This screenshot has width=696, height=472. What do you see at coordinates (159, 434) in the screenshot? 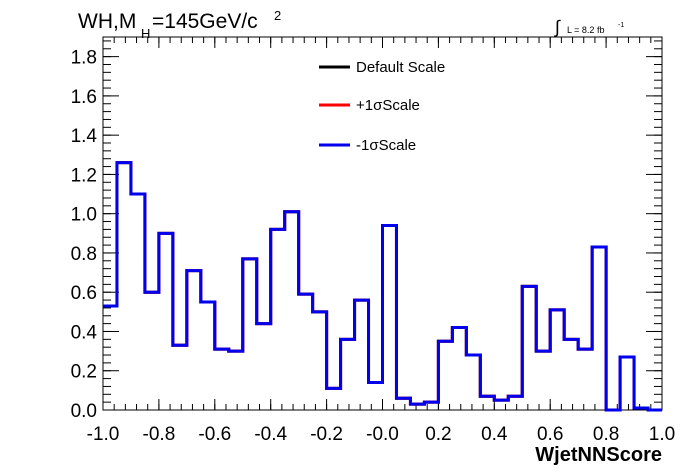
I see `x-tick-label: -0.8` at bounding box center [159, 434].